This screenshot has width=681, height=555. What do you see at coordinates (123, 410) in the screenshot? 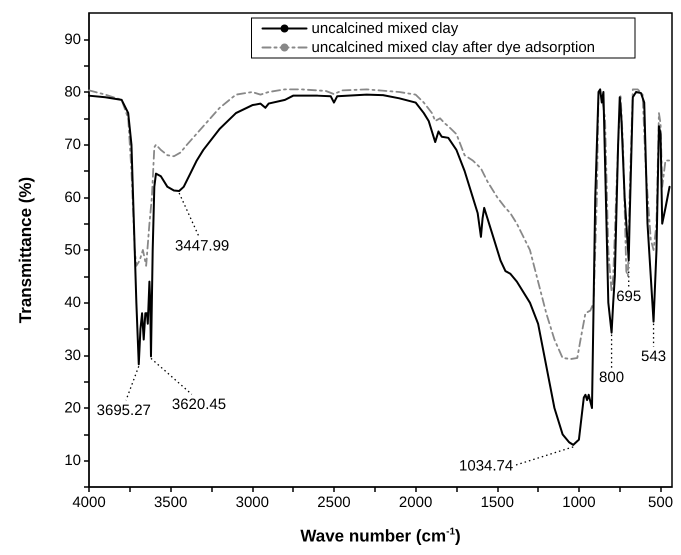
I see `annotation: 3695.27` at bounding box center [123, 410].